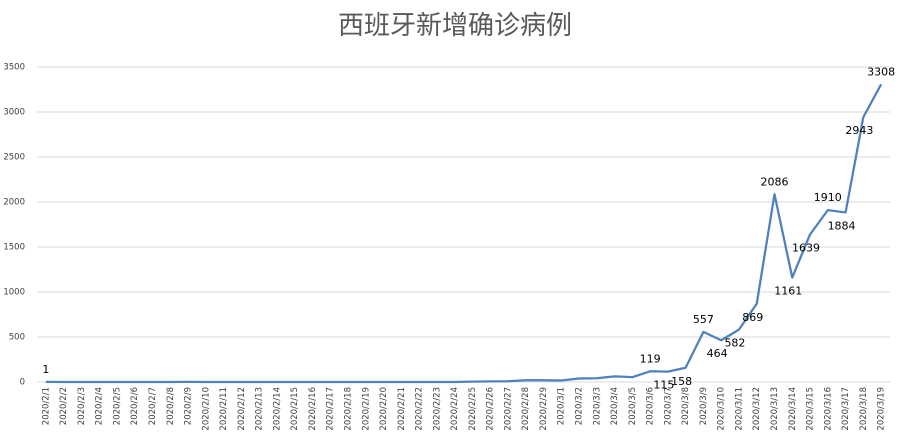 This screenshot has width=910, height=438. Describe the element at coordinates (491, 409) in the screenshot. I see `x-tick-label: 2020/2/26` at that location.